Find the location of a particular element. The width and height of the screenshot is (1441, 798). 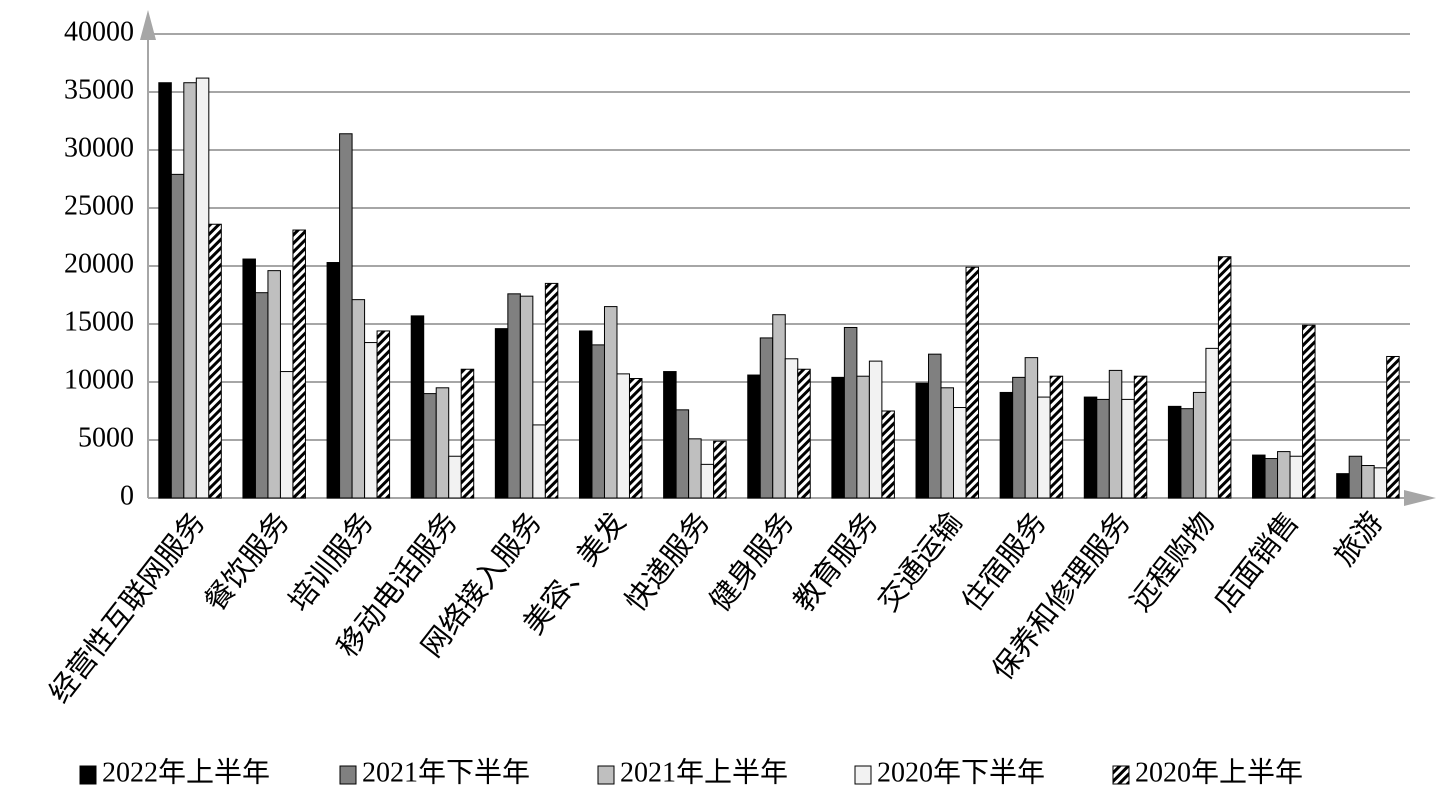

y-tick-label: 20000 is located at coordinates (99, 263).